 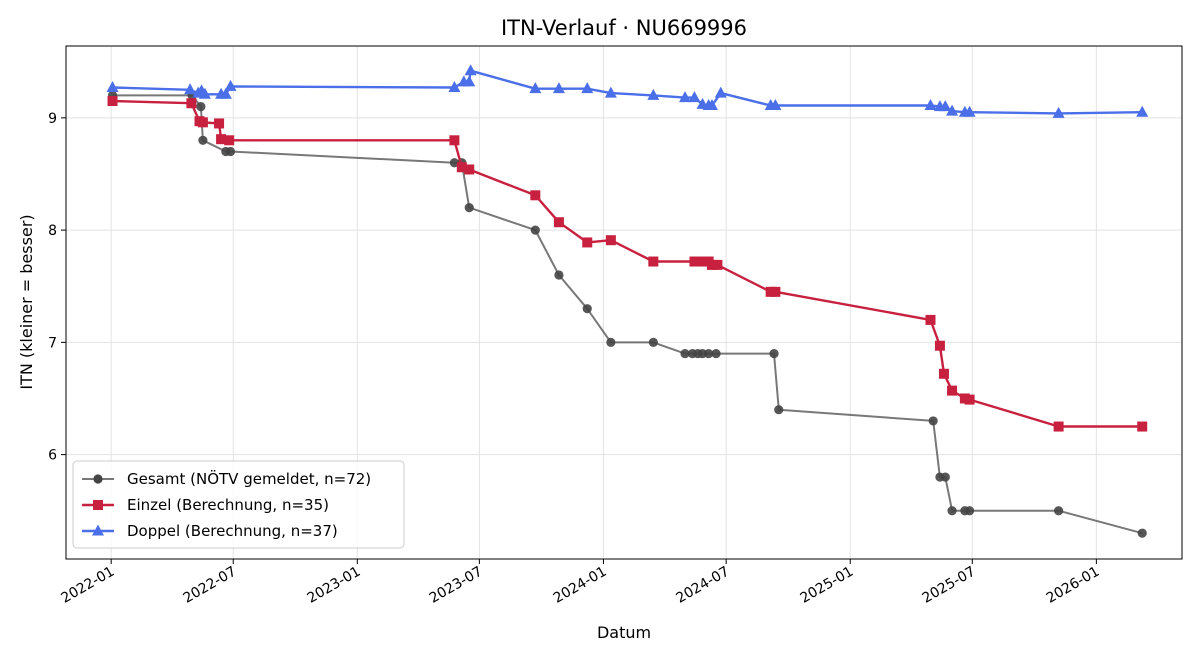 I want to click on y-tick-label: 6, so click(x=52, y=456).